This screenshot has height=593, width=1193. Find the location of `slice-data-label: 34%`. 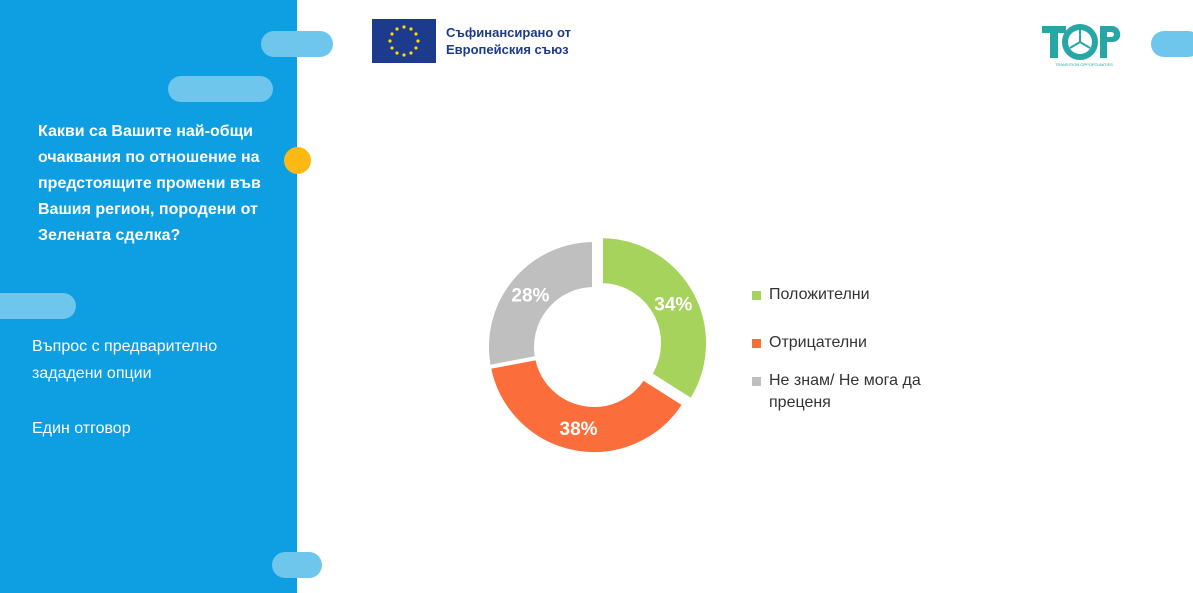

slice-data-label: 34% is located at coordinates (673, 304).